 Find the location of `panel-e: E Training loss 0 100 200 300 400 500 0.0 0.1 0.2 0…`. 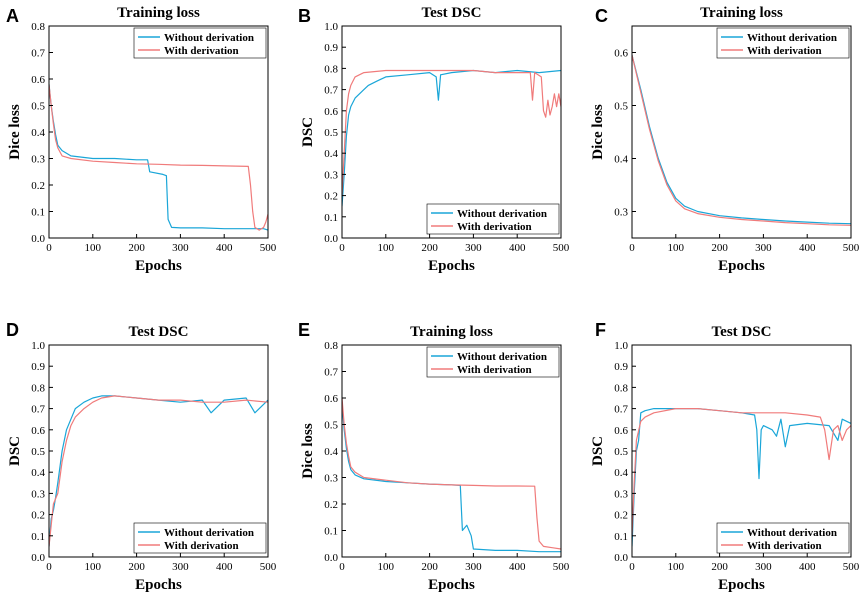

panel-e: E Training loss 0 100 200 300 400 500 0.0 0.1 0.2 0… is located at coordinates (434, 456).